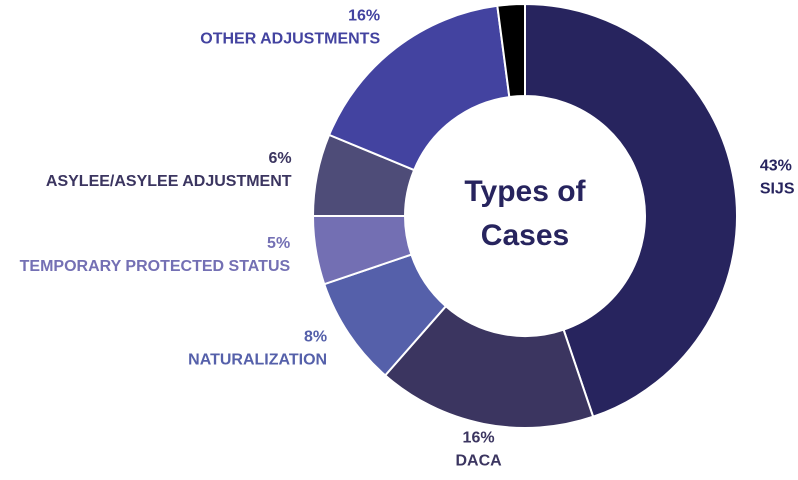  I want to click on value-label: 6%, so click(279, 158).